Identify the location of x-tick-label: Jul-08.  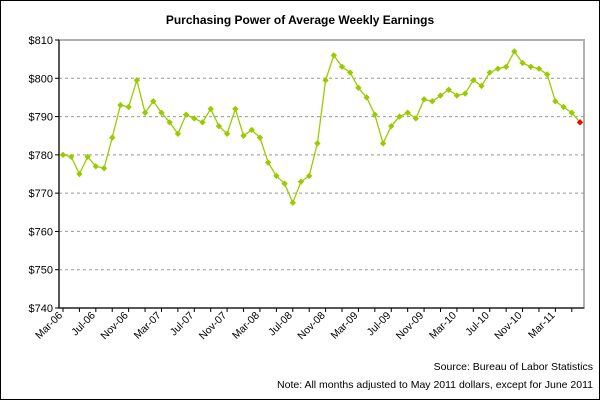
(280, 324).